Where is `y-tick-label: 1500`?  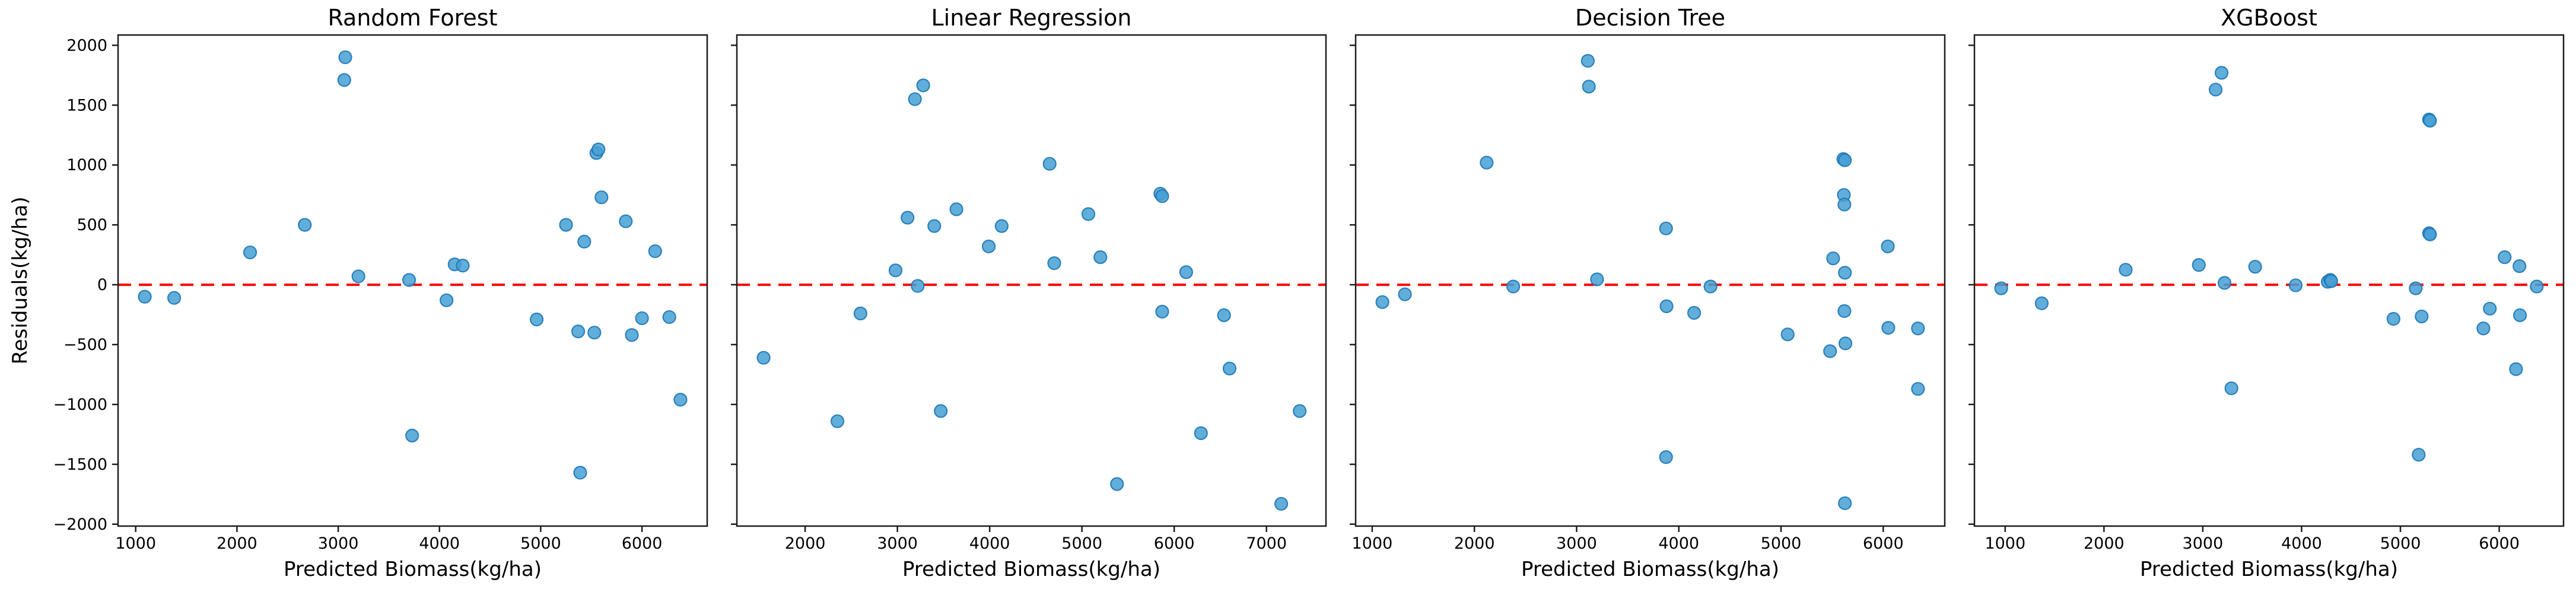
y-tick-label: 1500 is located at coordinates (86, 105).